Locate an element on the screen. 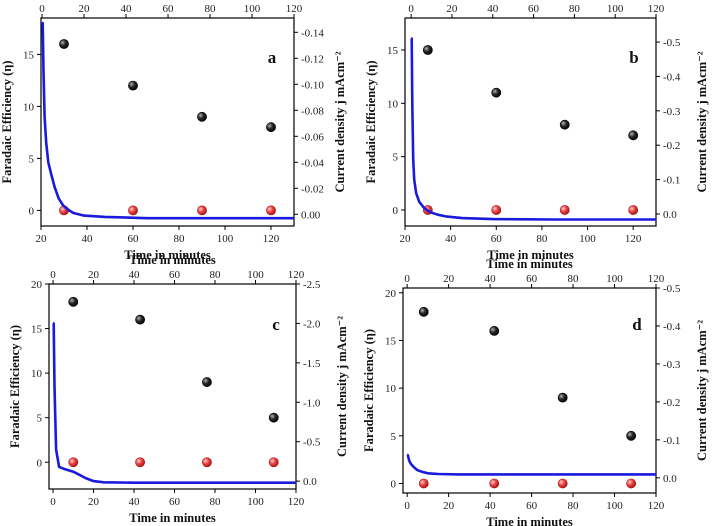 This screenshot has width=712, height=526. y2-tick-label: -0.12 is located at coordinates (312, 59).